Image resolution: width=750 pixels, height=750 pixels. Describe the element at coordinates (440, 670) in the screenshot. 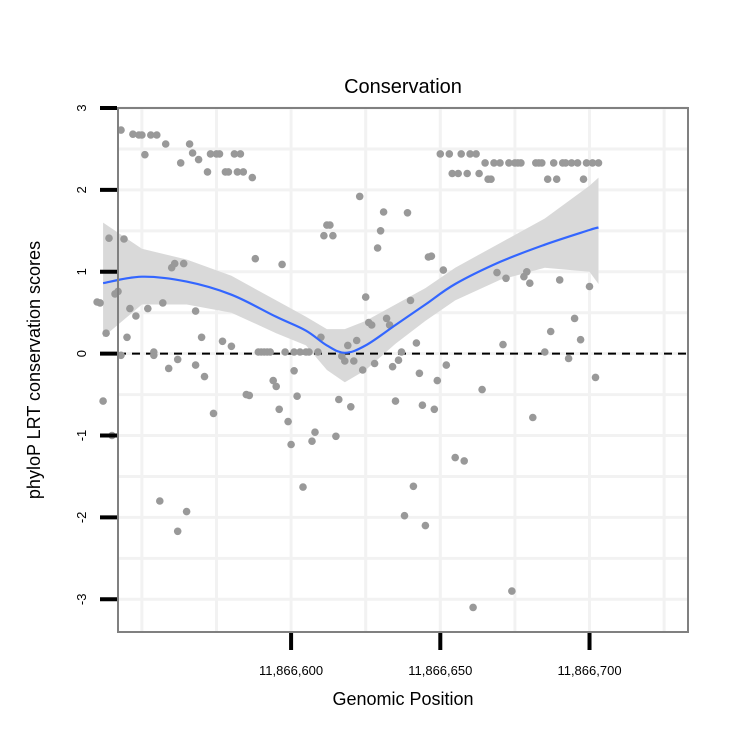

I see `x-tick-label: 11,866,650` at that location.